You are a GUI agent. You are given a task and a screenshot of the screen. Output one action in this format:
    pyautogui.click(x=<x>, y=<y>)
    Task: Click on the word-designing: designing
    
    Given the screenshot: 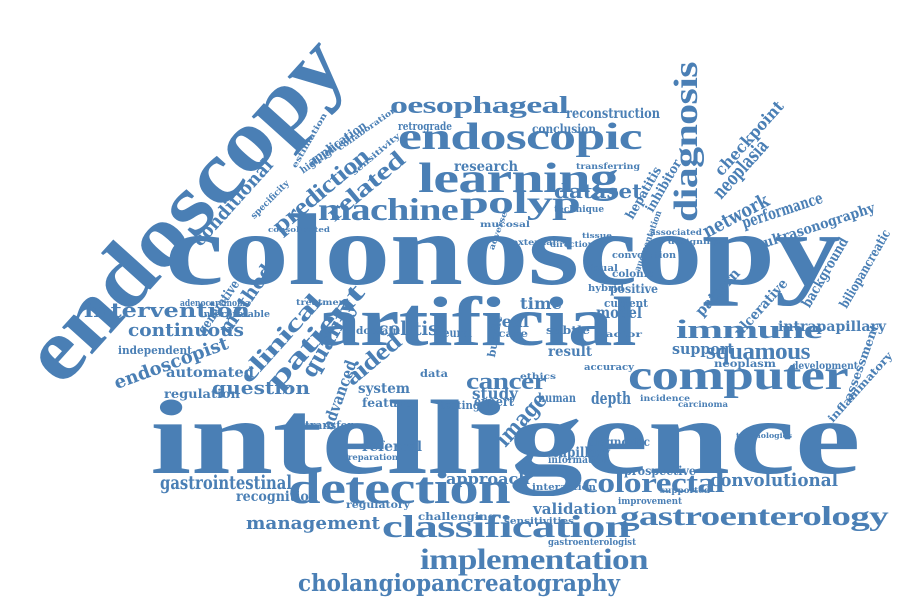 What is the action you would take?
    pyautogui.click(x=694, y=241)
    